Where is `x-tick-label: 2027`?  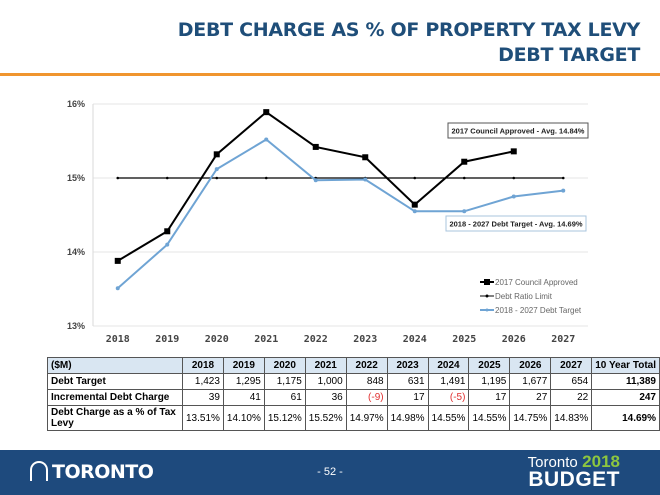
x-tick-label: 2027 is located at coordinates (563, 339).